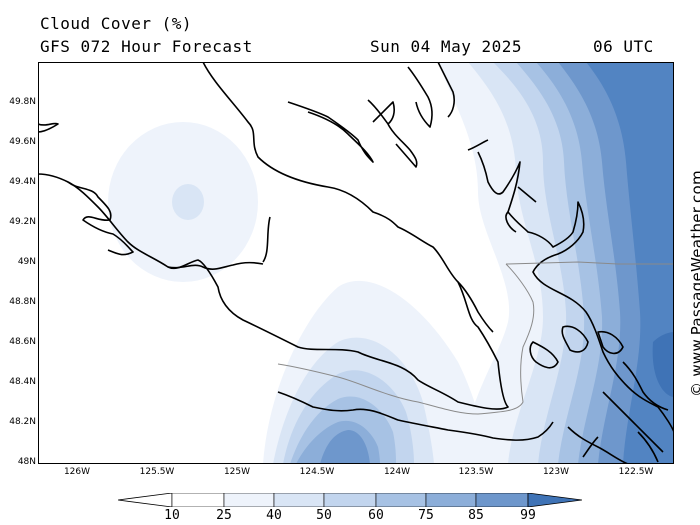  Describe the element at coordinates (528, 515) in the screenshot. I see `colorbar-label: 99` at that location.